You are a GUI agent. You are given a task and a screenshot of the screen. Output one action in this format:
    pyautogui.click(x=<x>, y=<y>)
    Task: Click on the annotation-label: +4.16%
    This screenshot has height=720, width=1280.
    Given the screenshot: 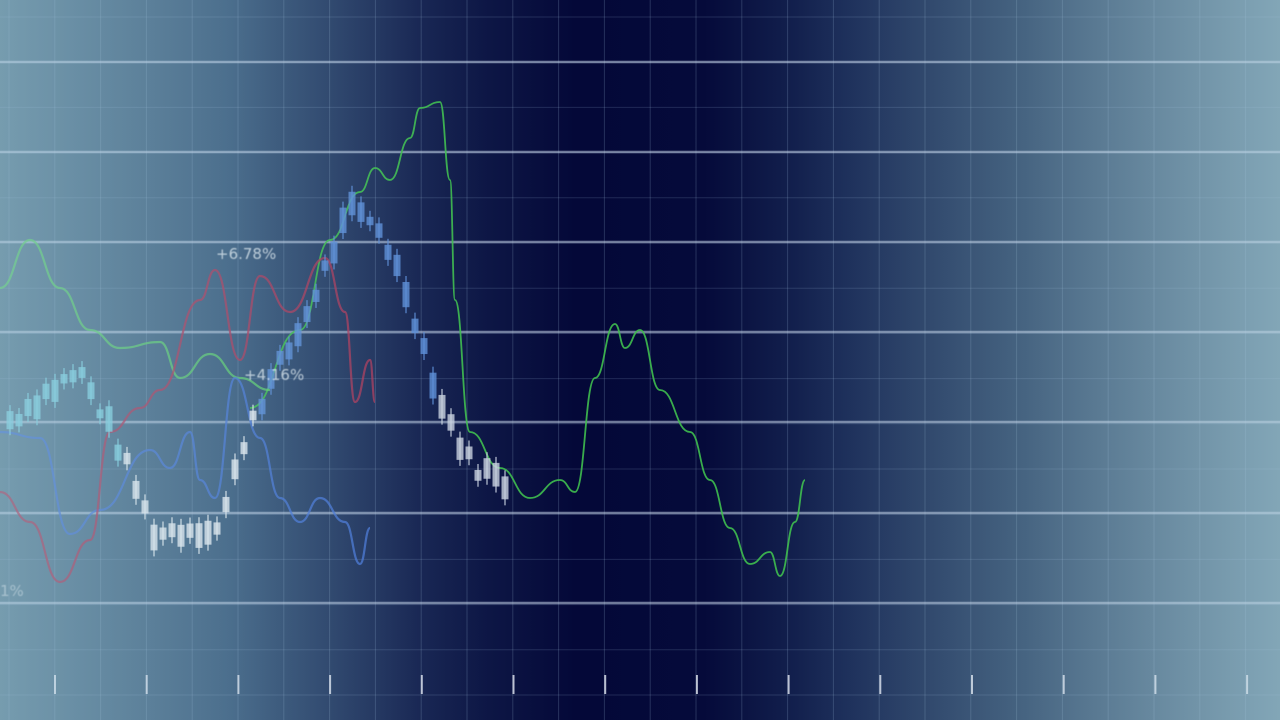 What is the action you would take?
    pyautogui.click(x=274, y=375)
    